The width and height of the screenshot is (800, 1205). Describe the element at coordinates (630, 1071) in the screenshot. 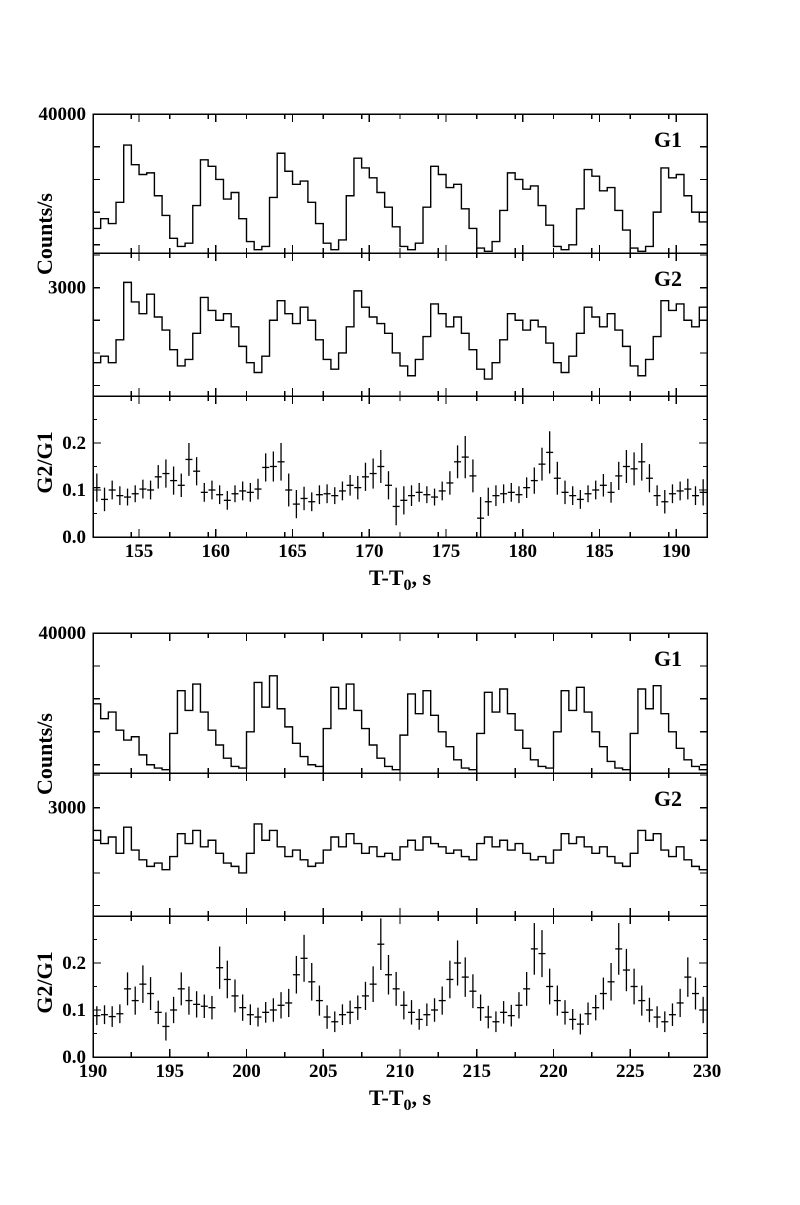

I see `x-tick-label: 225` at that location.